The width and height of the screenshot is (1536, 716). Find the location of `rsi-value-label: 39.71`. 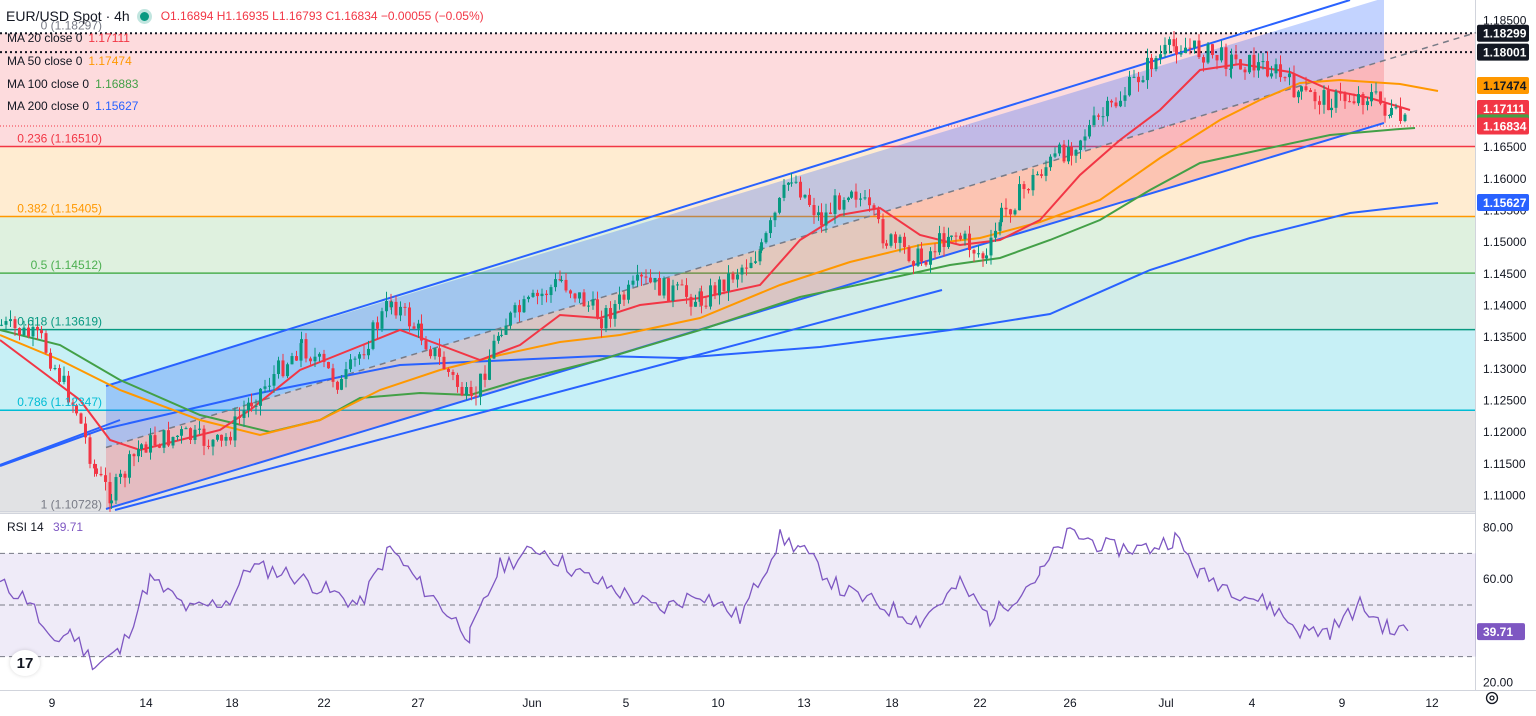

rsi-value-label: 39.71 is located at coordinates (1498, 632).